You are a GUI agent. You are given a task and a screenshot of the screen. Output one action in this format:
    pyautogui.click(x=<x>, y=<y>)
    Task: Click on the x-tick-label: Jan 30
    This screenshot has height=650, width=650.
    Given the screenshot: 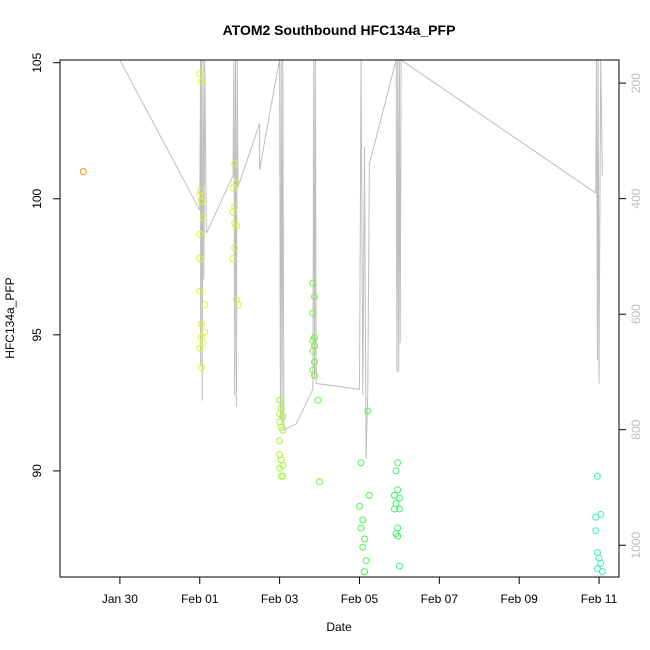 What is the action you would take?
    pyautogui.click(x=120, y=599)
    